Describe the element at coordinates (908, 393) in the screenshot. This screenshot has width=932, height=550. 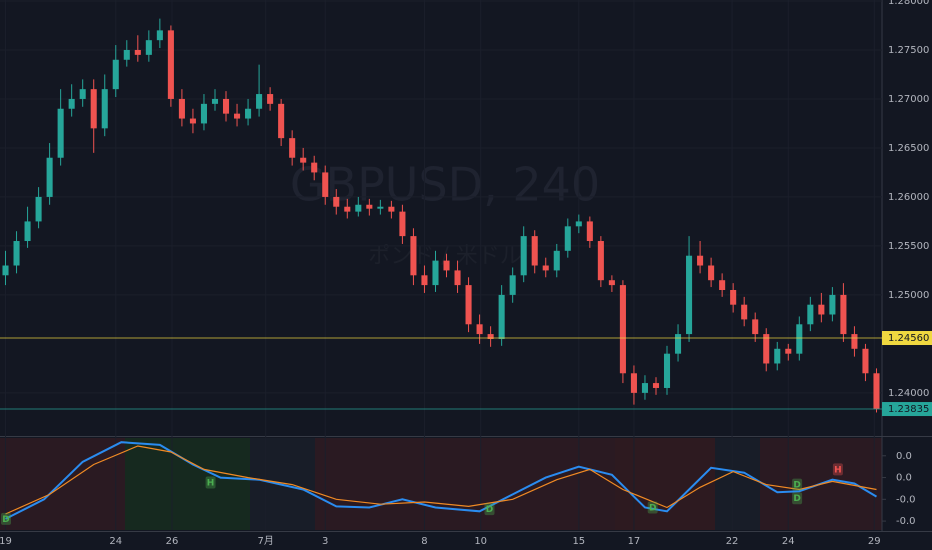
I see `y-tick-label: 1.24000` at that location.